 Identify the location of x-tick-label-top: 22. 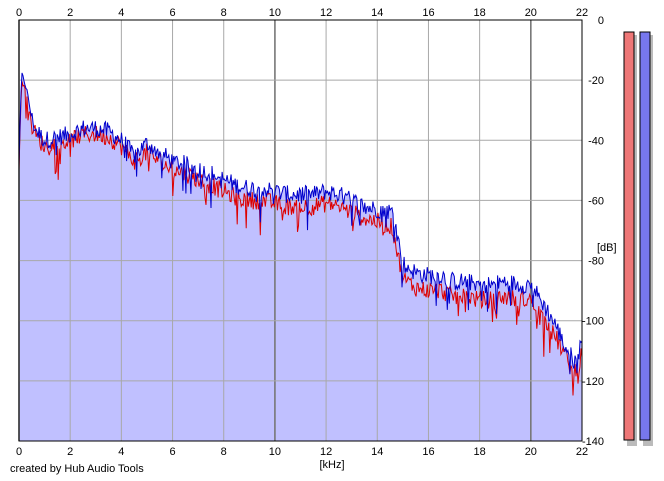
(582, 13).